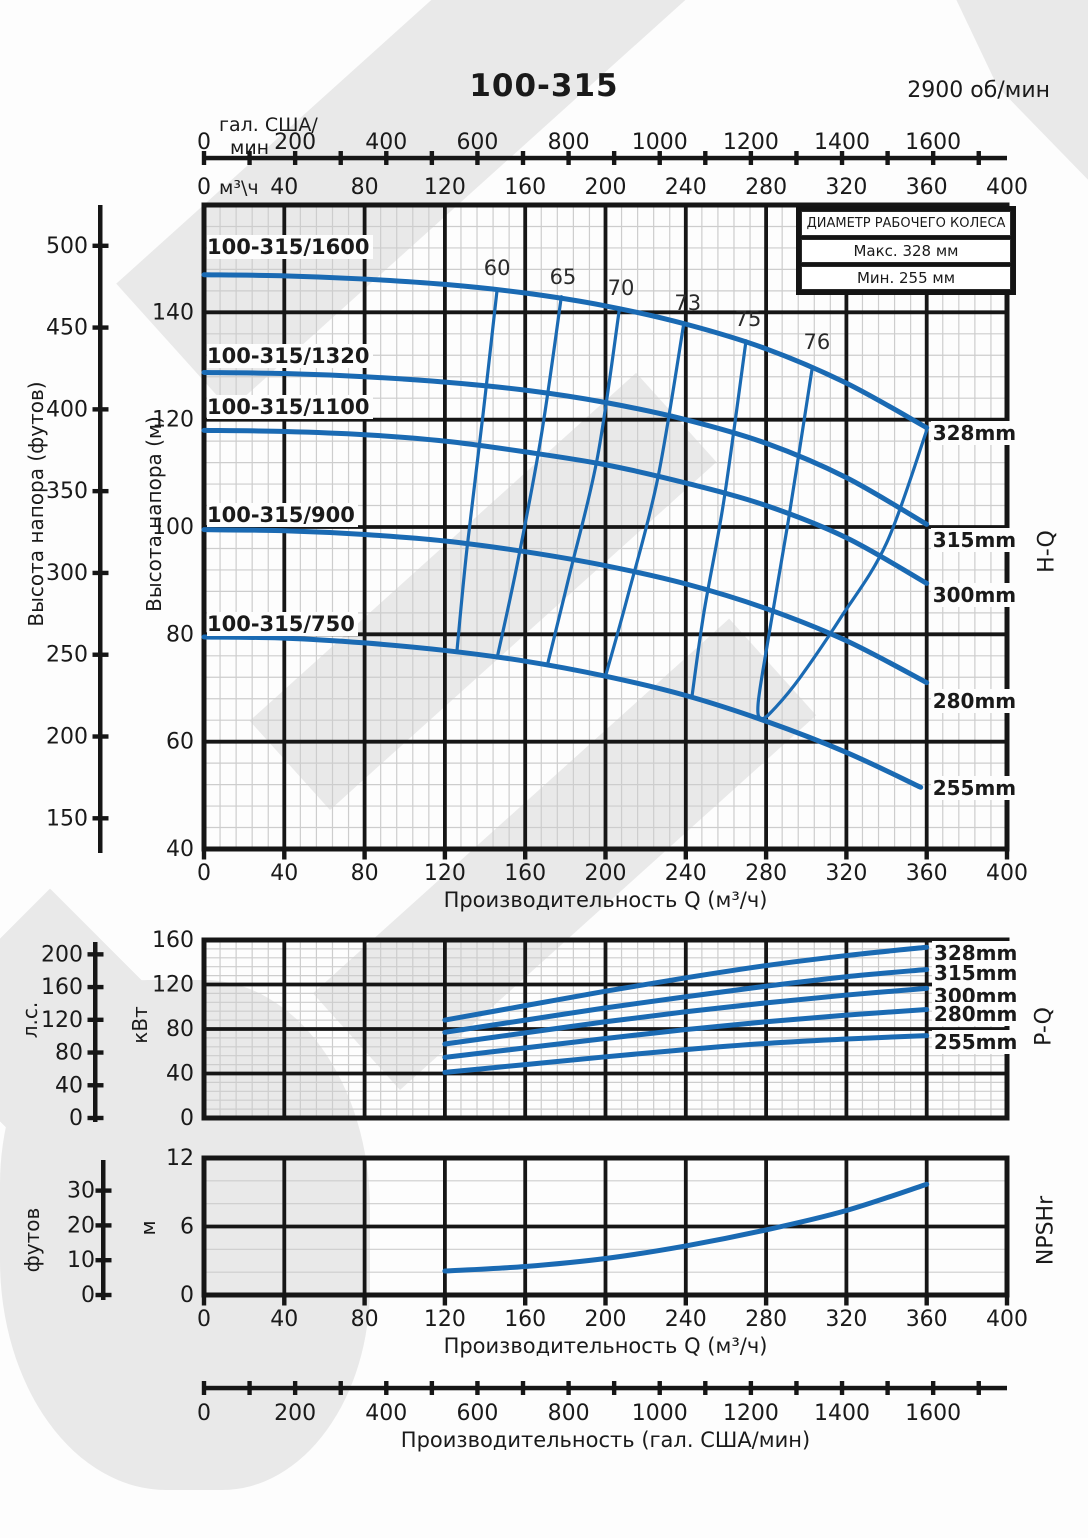 The height and width of the screenshot is (1538, 1088). I want to click on hq-m-tick-label: 120, so click(173, 420).